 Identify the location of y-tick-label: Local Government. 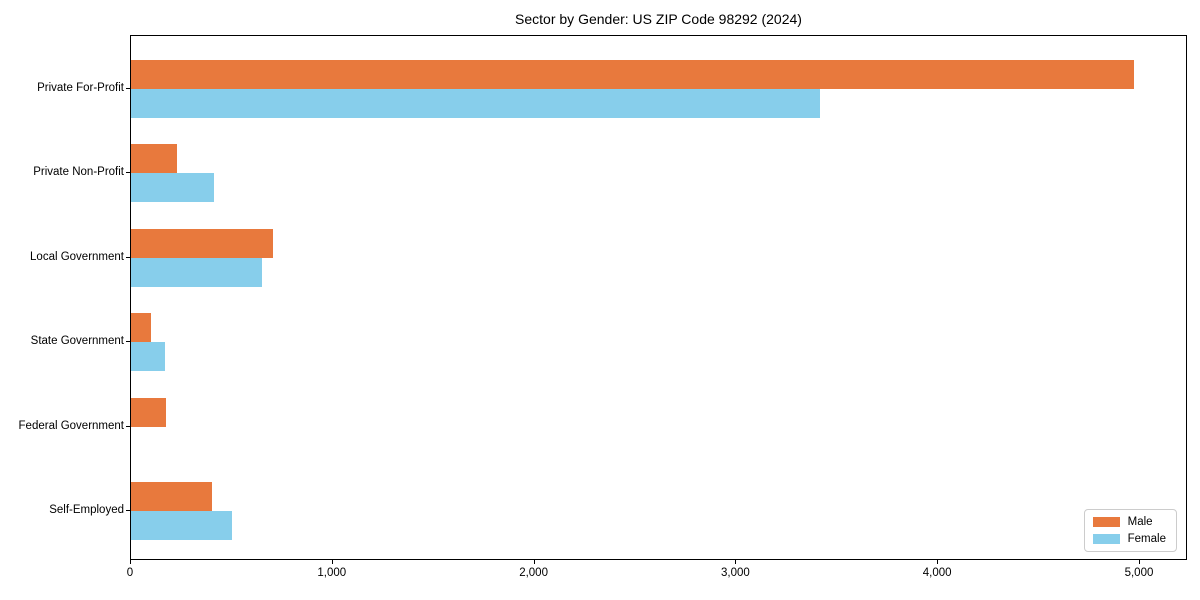
(77, 256).